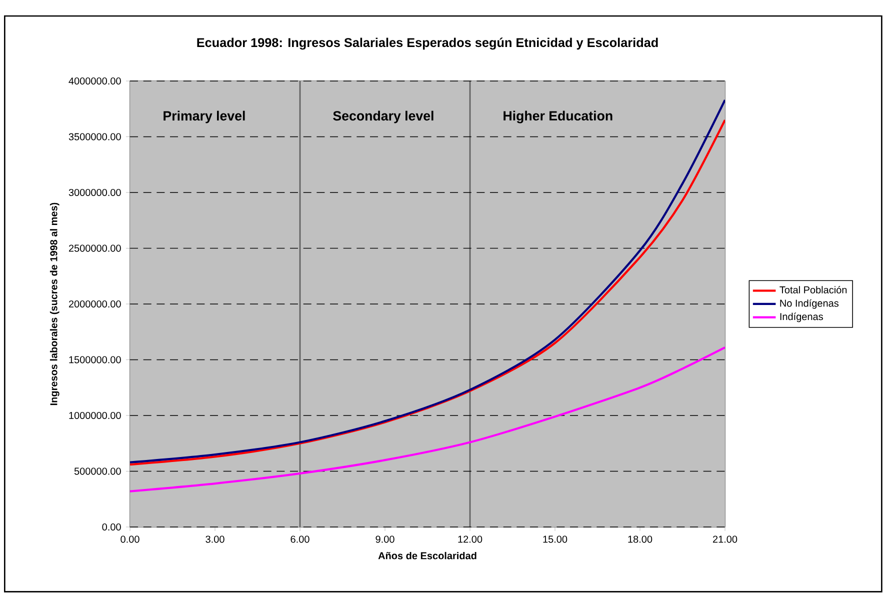 This screenshot has width=883, height=593. What do you see at coordinates (94, 248) in the screenshot?
I see `y-tick-label: 2500000.00` at bounding box center [94, 248].